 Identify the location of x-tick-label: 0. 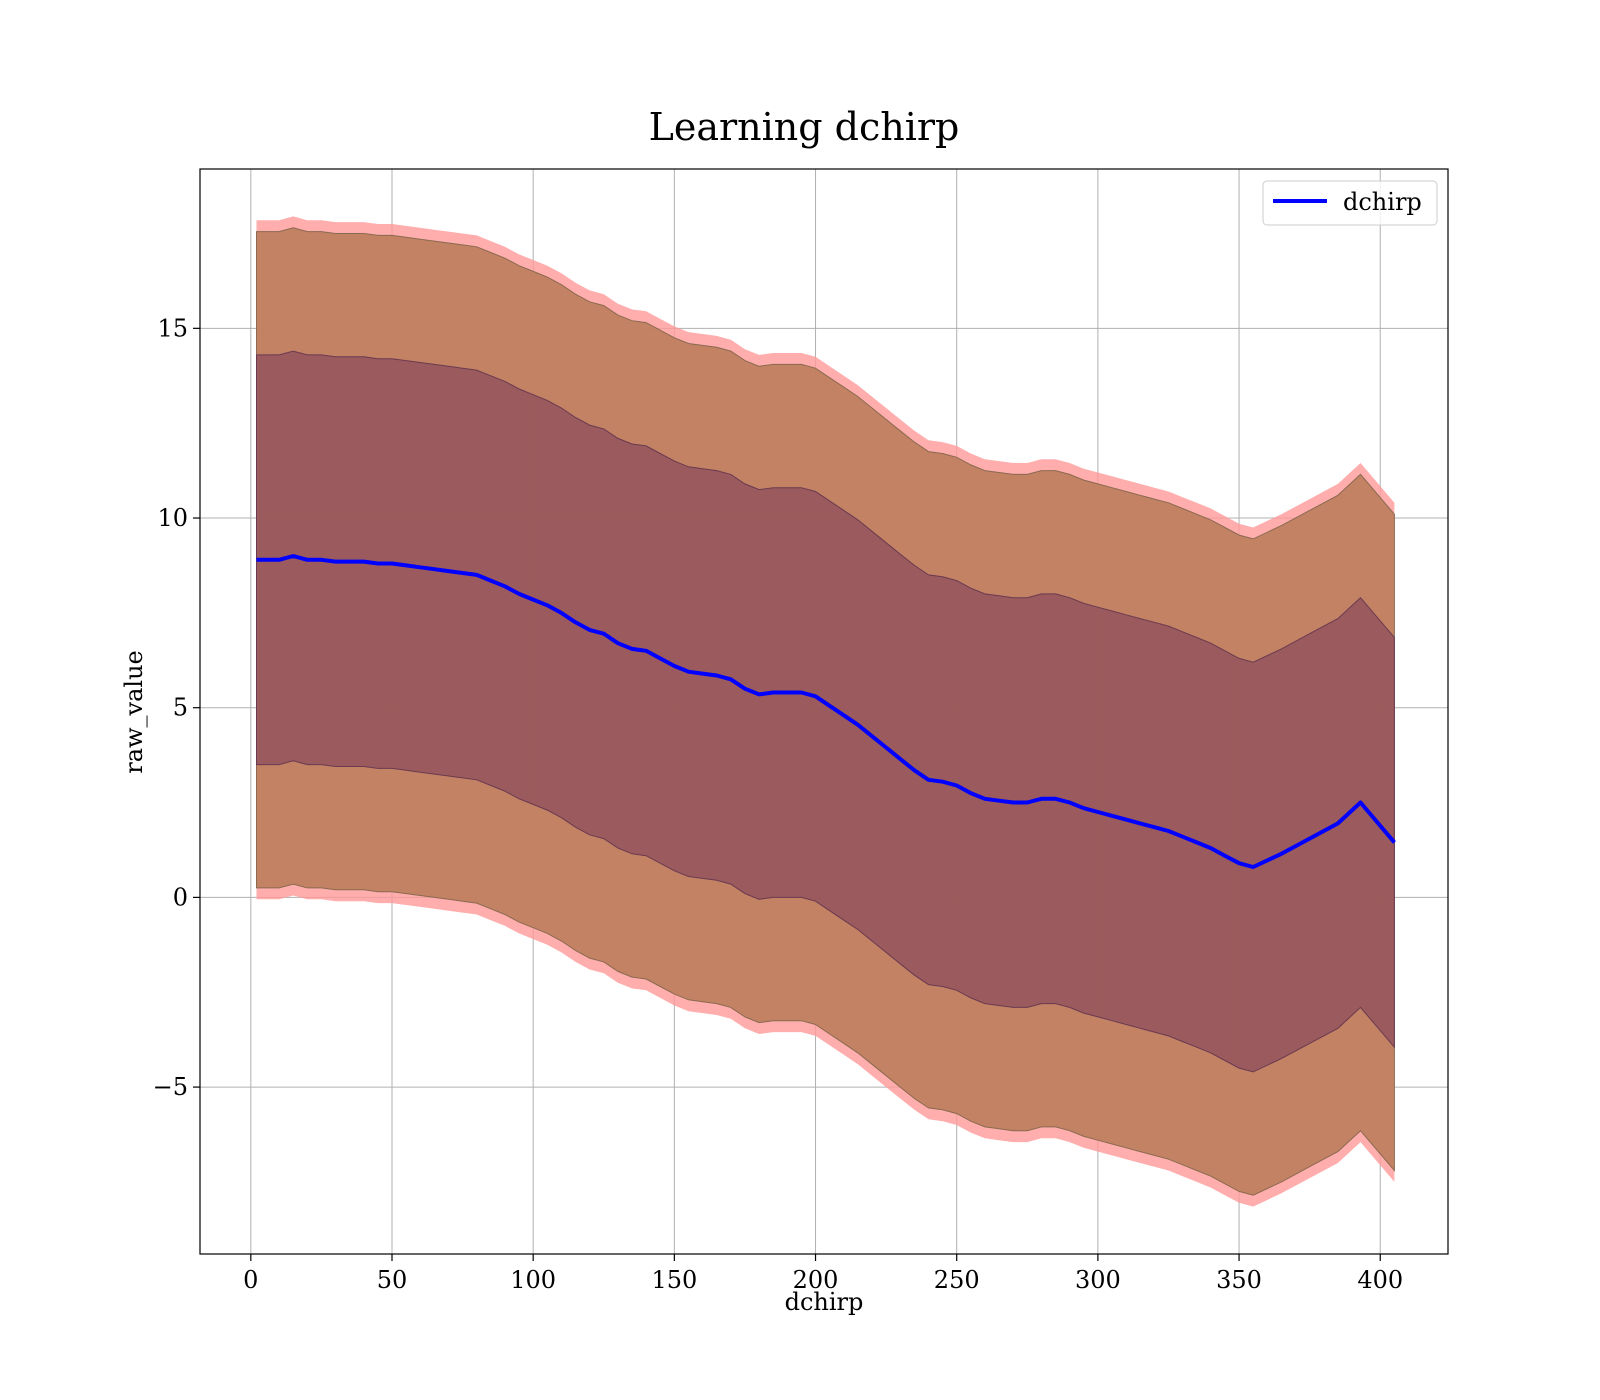
(250, 1280).